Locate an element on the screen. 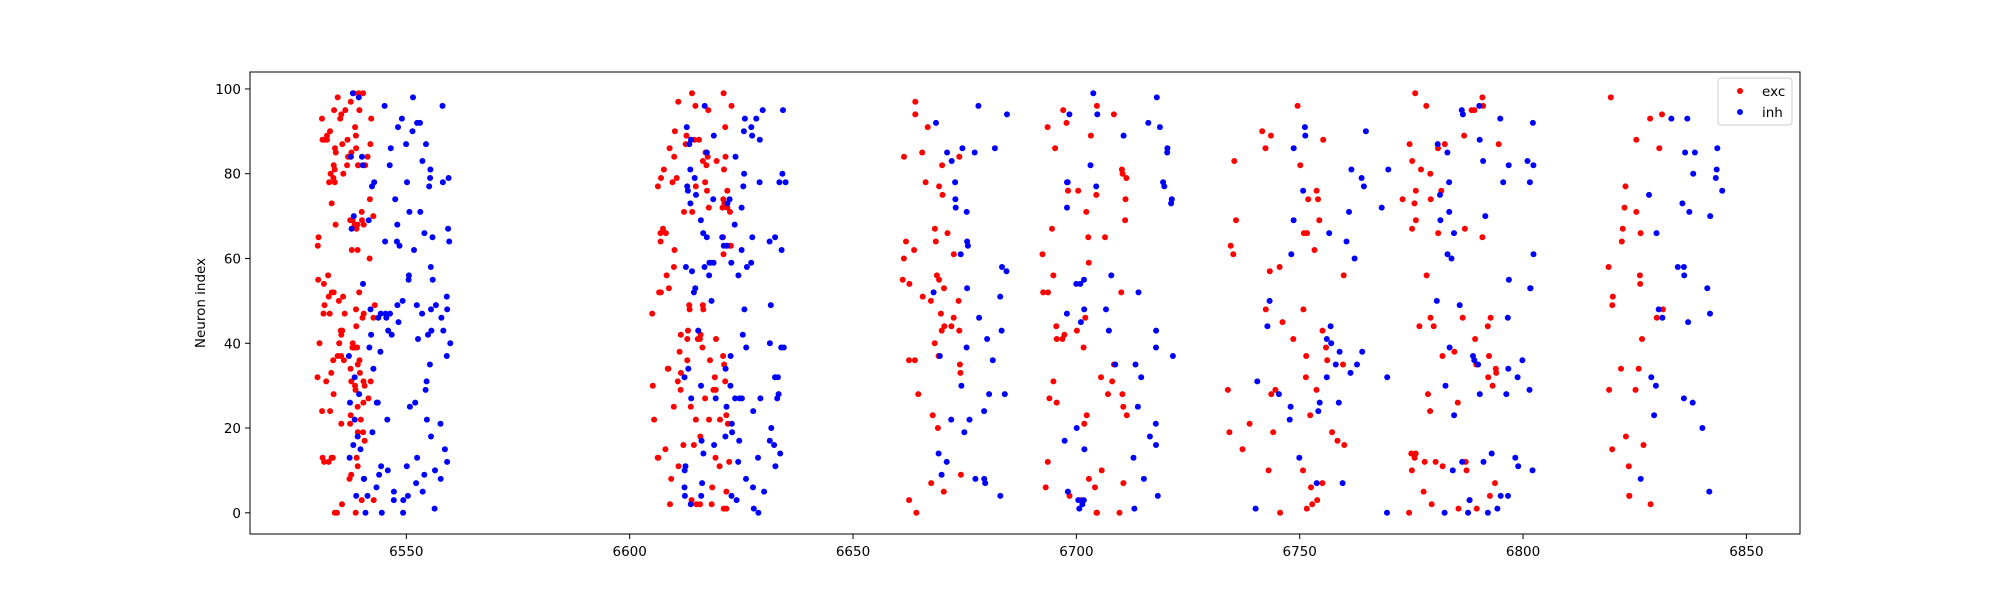 This screenshot has width=2000, height=600. x-tick-label-6650: 6650 is located at coordinates (853, 552).